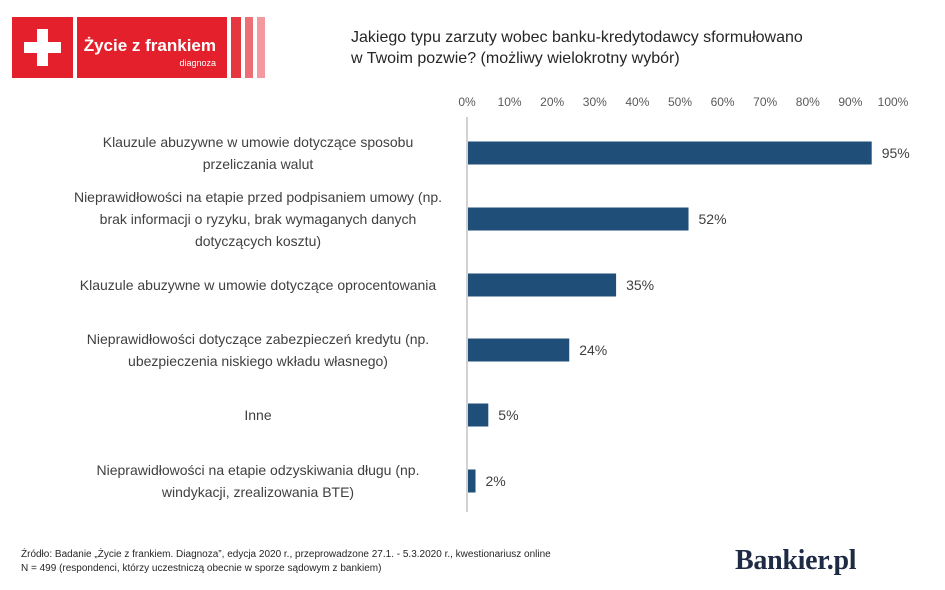  I want to click on category-label: dotyczących kosztu), so click(258, 241).